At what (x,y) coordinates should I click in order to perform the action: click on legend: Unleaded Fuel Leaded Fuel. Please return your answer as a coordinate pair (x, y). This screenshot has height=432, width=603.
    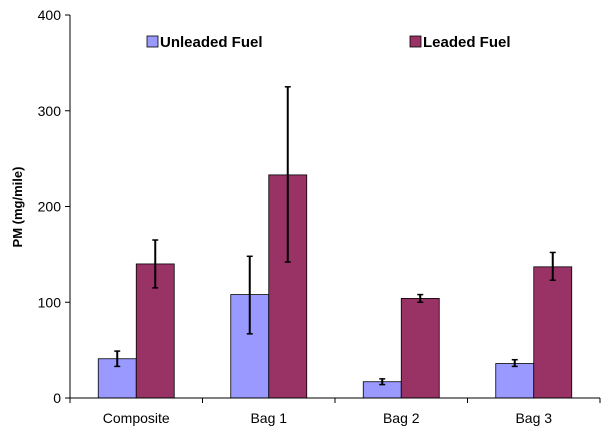
    Looking at the image, I should click on (328, 42).